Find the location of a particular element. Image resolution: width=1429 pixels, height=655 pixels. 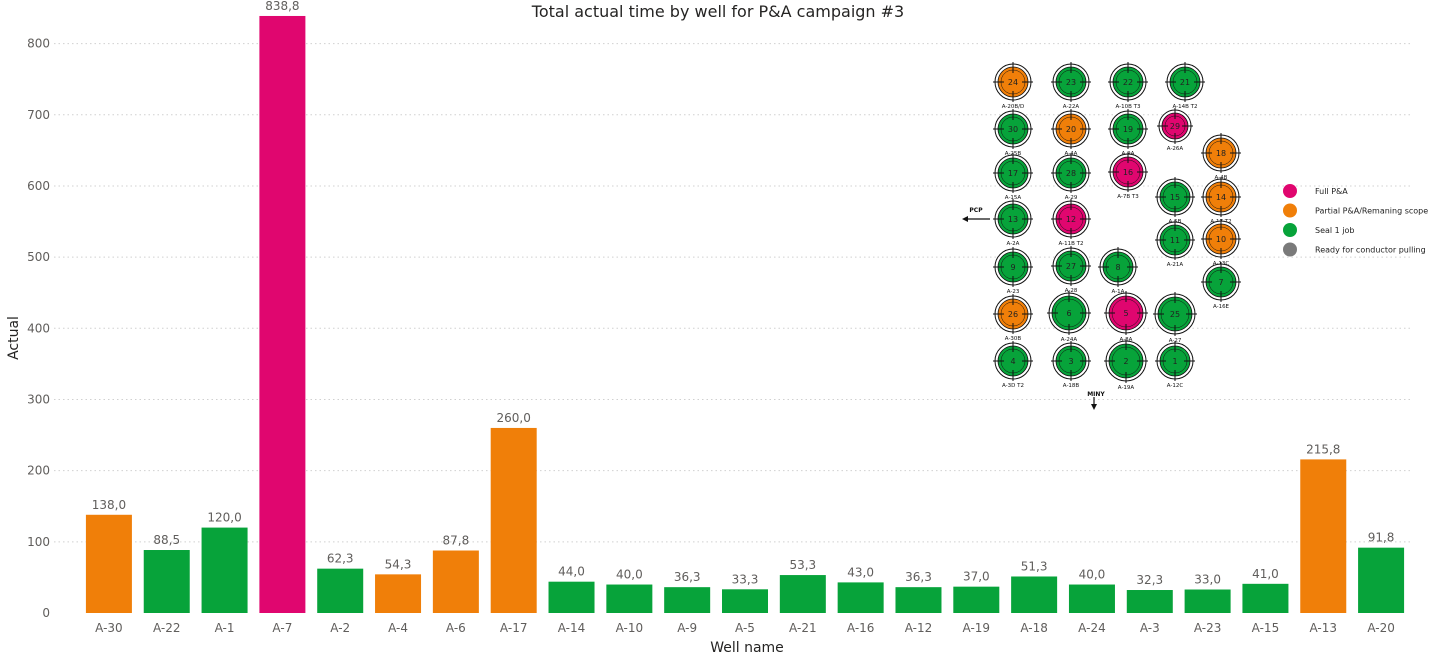

x-tick-label: A-4 is located at coordinates (398, 628).